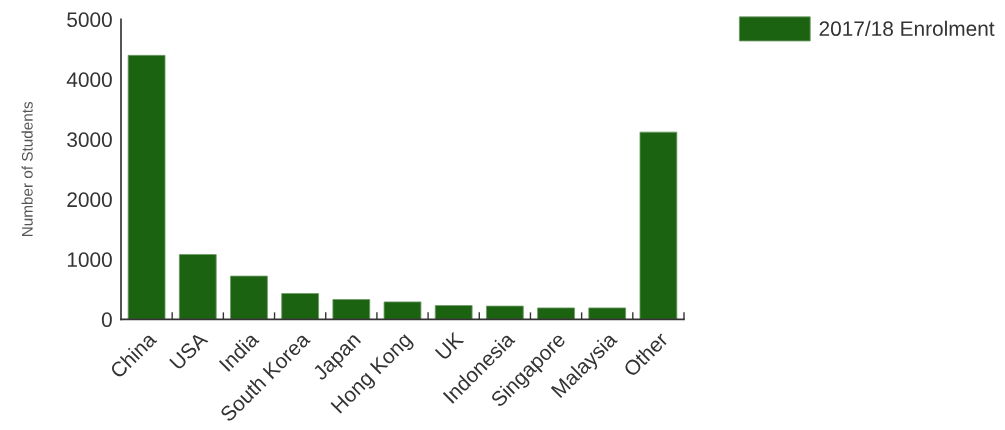 The height and width of the screenshot is (430, 1005). What do you see at coordinates (89, 140) in the screenshot?
I see `y-tick-label: 3000` at bounding box center [89, 140].